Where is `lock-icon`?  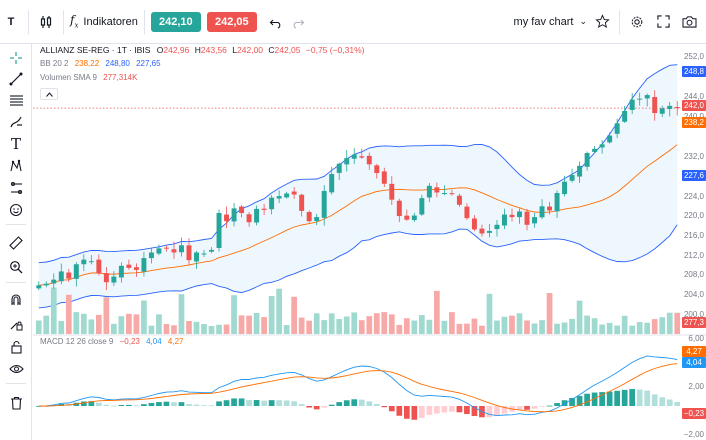 lock-icon is located at coordinates (16, 347).